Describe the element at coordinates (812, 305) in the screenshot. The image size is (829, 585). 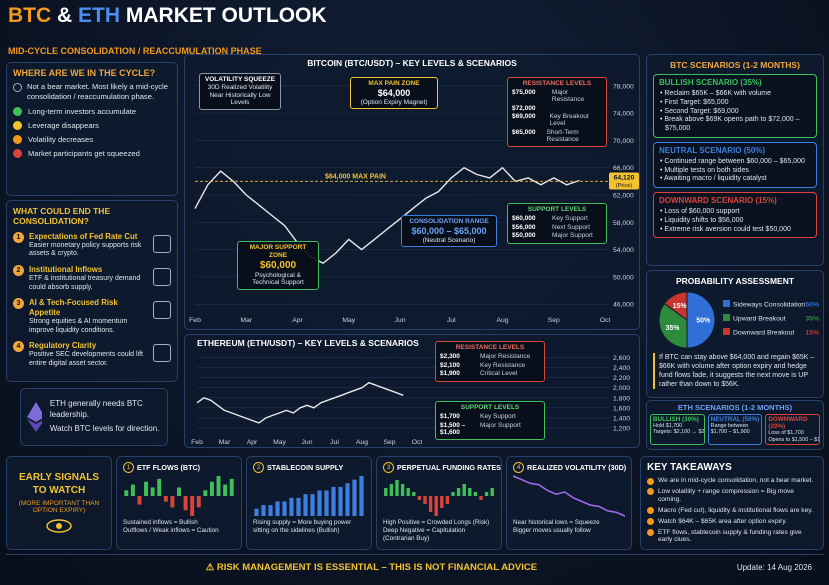
I see `legend-value: 50%` at that location.